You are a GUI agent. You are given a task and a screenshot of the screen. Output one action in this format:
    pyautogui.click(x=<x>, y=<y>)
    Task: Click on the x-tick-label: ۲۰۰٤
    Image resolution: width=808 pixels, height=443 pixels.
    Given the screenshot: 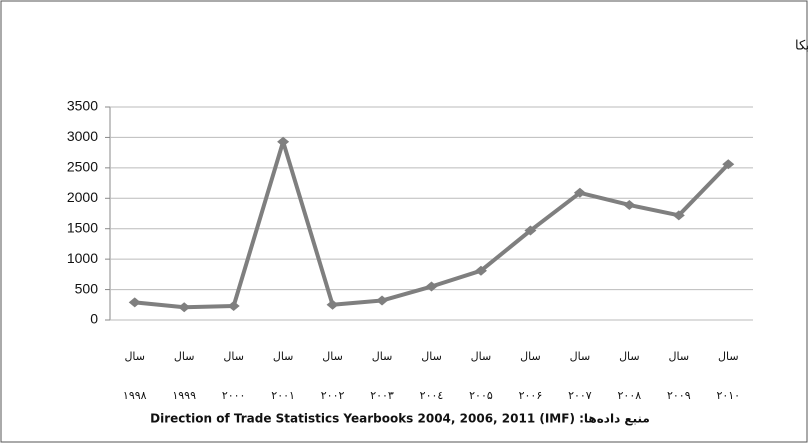 What is the action you would take?
    pyautogui.click(x=432, y=395)
    